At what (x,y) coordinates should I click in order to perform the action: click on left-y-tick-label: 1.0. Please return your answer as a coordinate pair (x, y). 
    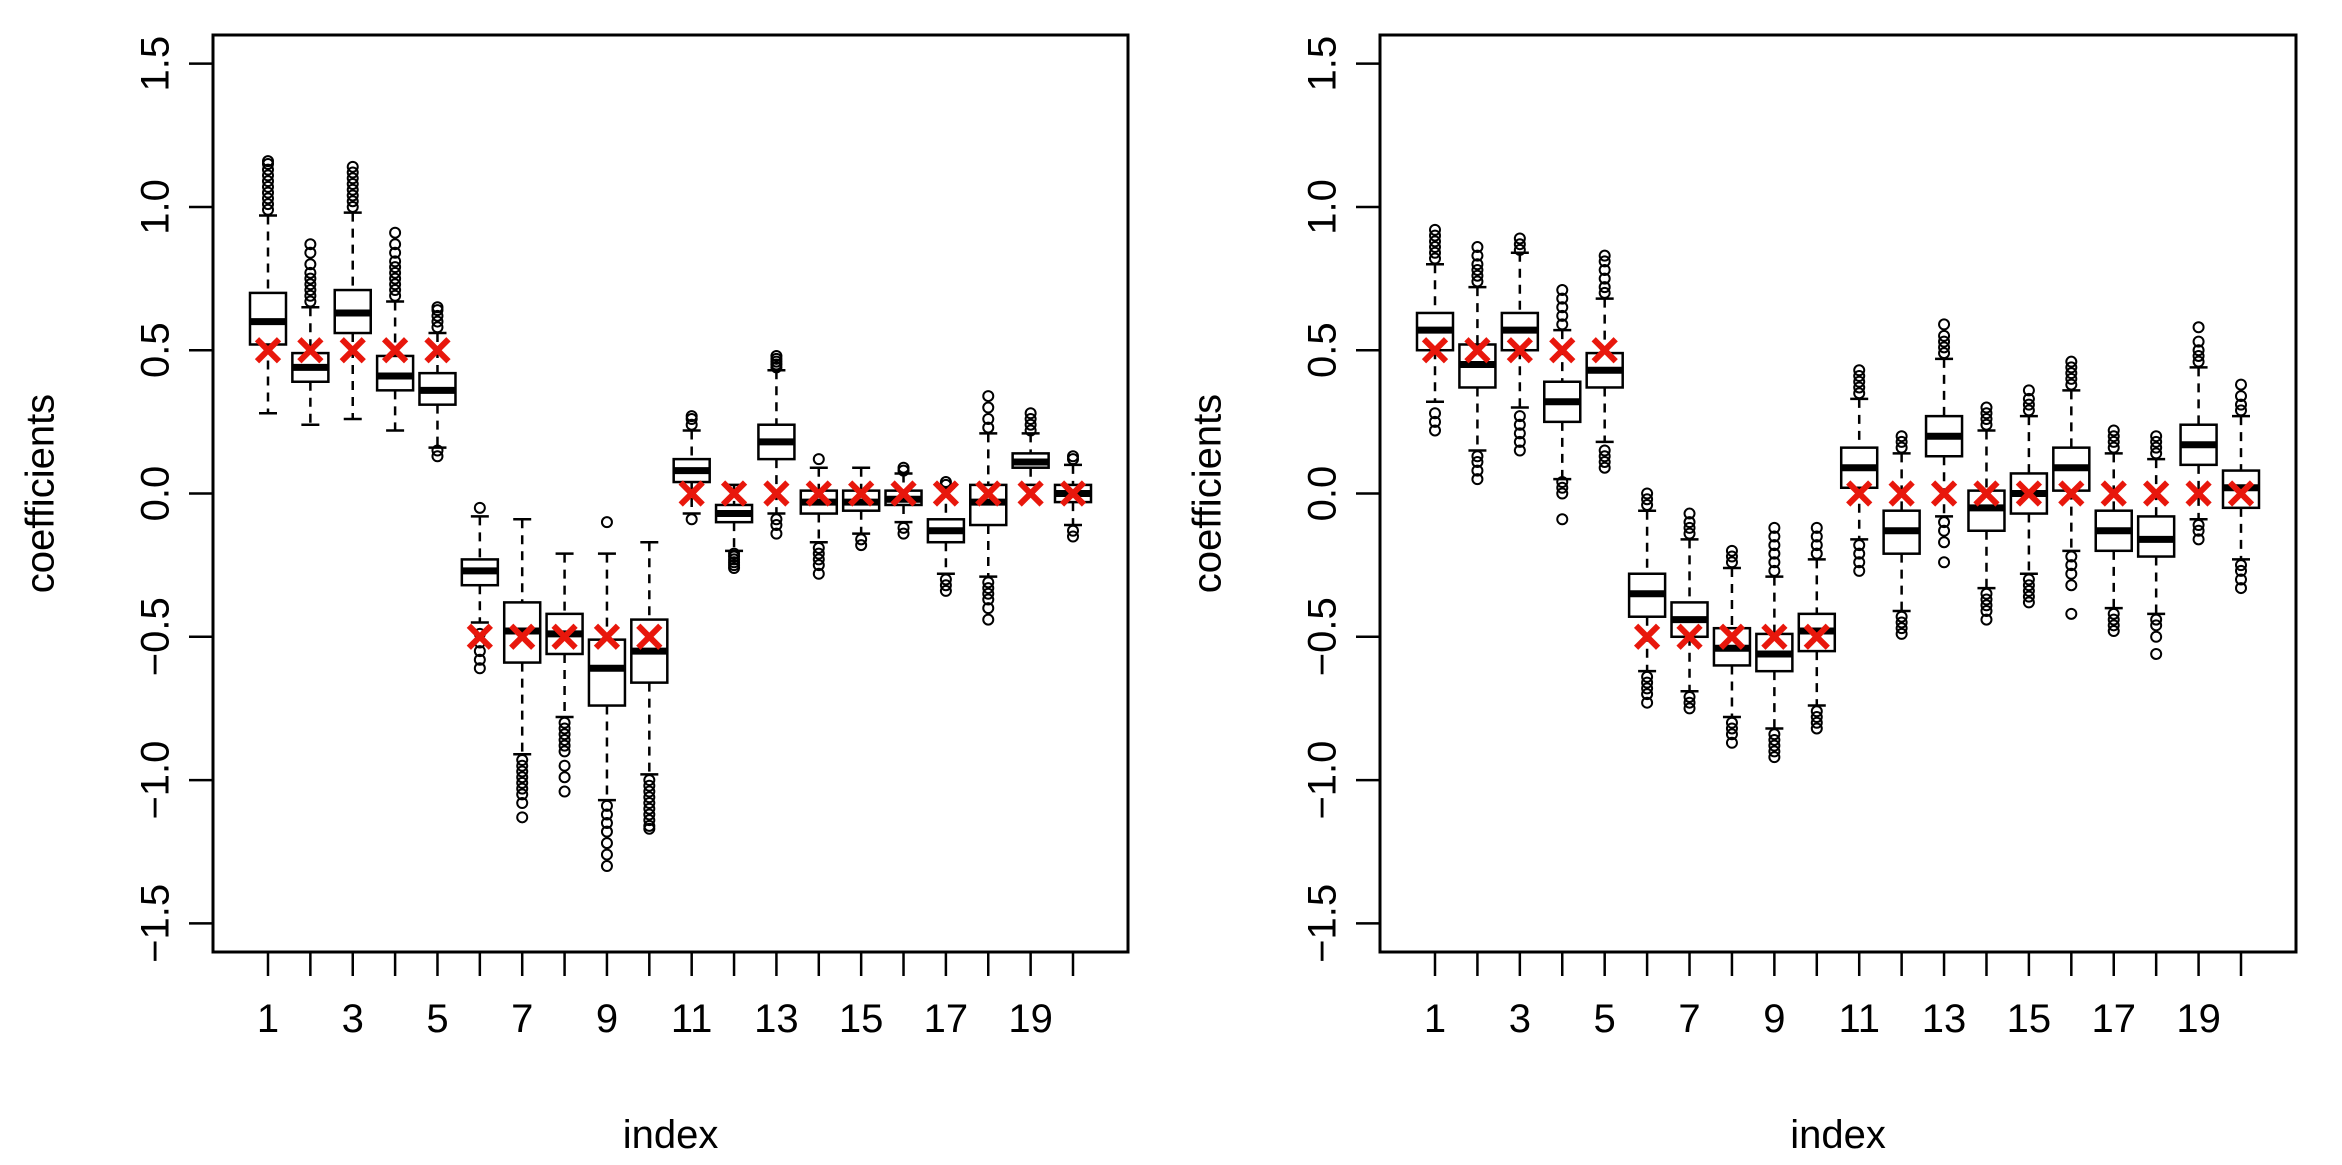
    Looking at the image, I should click on (156, 207).